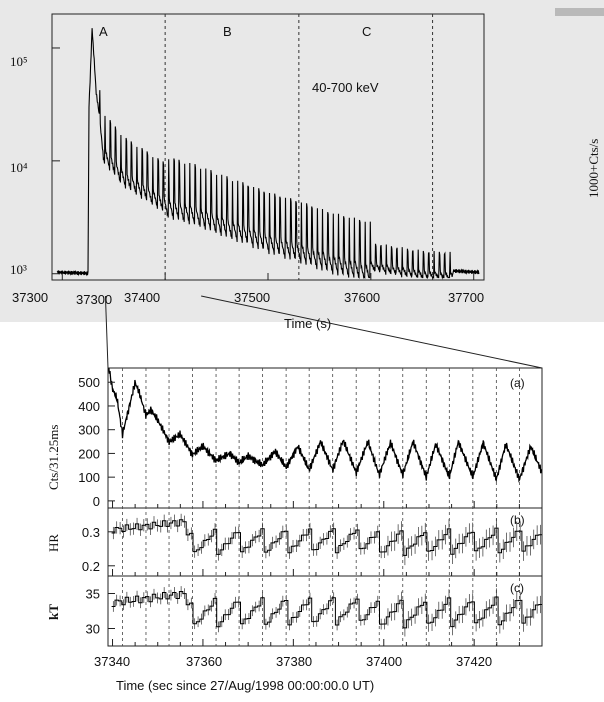 This screenshot has width=604, height=702. I want to click on top-xtick-label-4: 37500, so click(252, 297).